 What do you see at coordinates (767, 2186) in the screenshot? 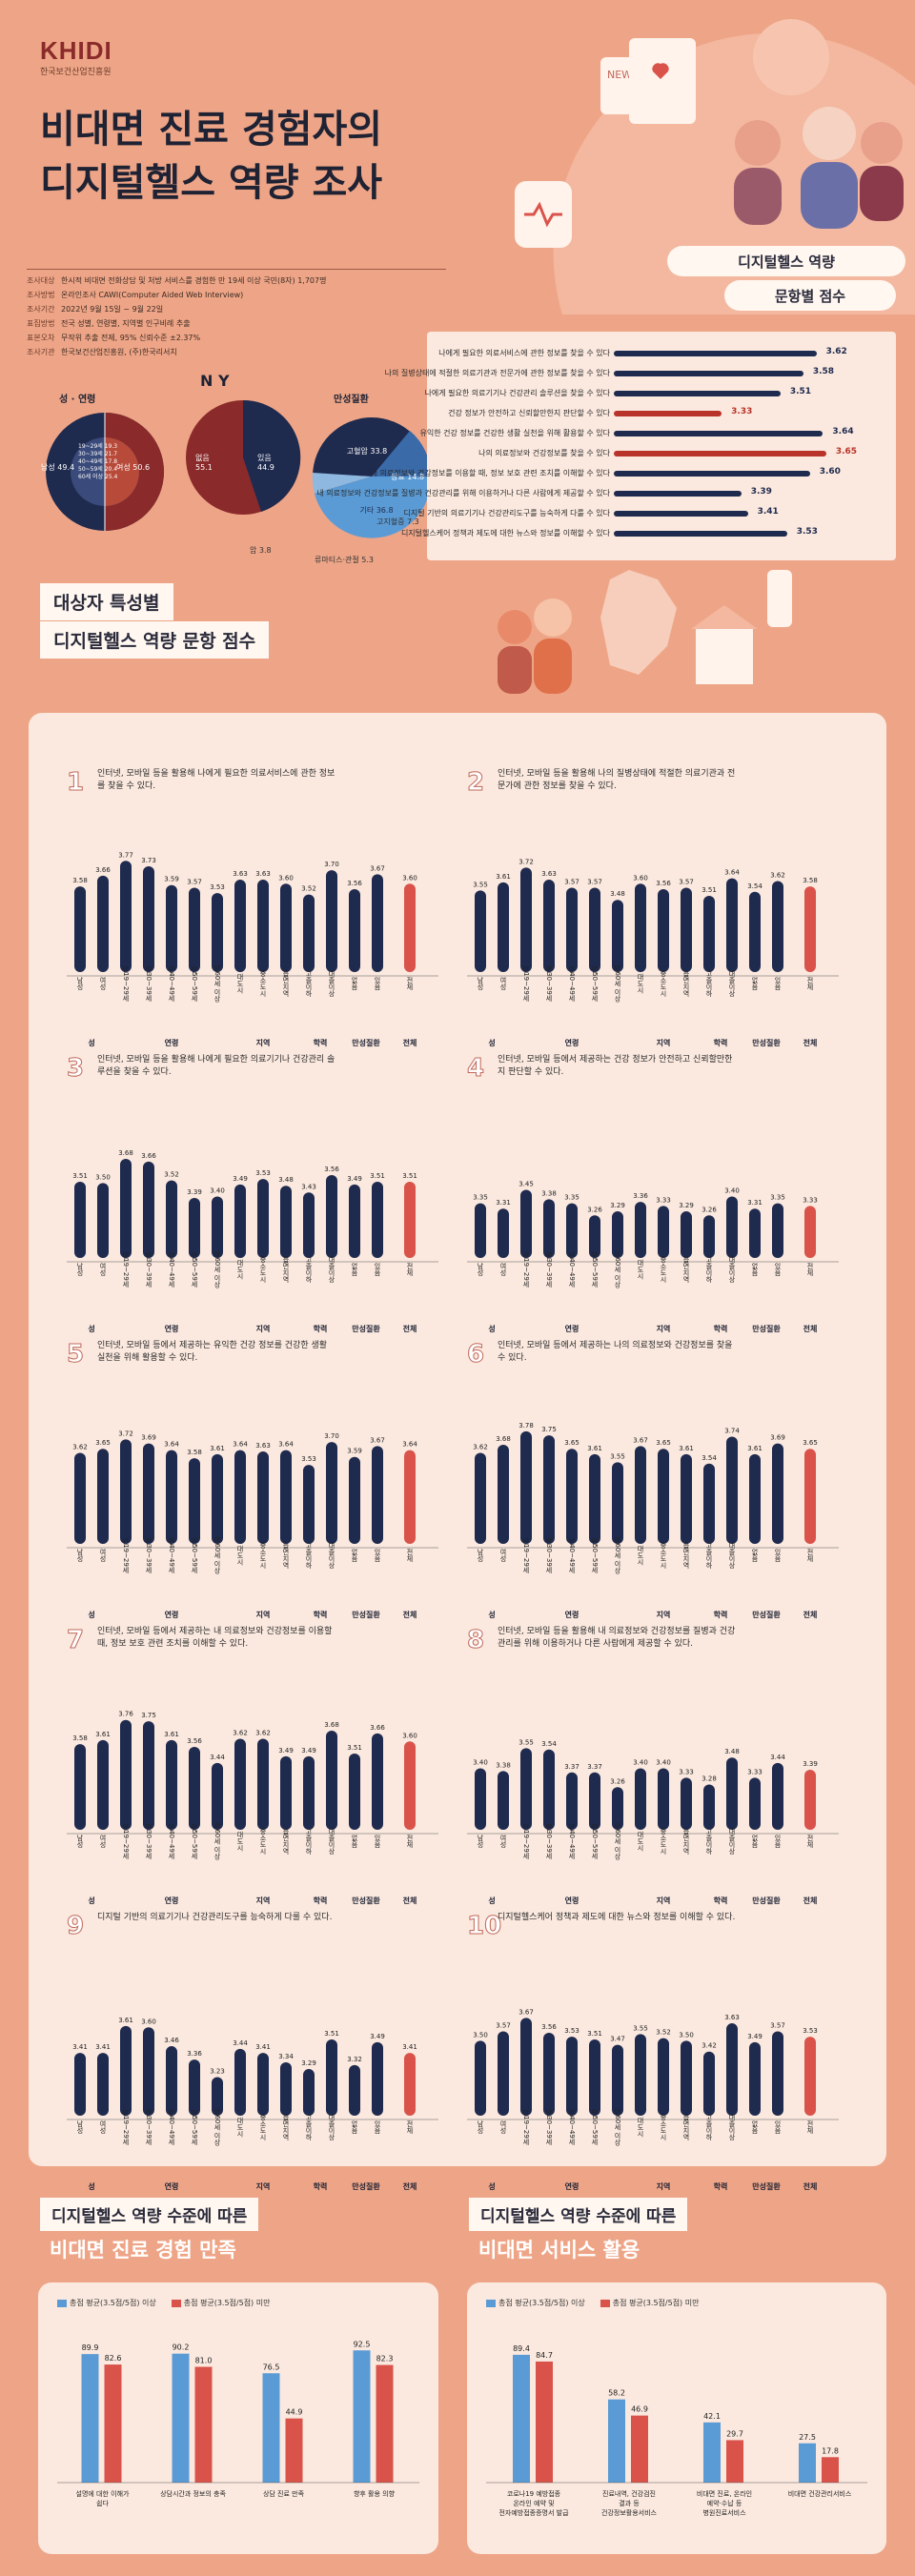
I see `group-label: 만성질환` at bounding box center [767, 2186].